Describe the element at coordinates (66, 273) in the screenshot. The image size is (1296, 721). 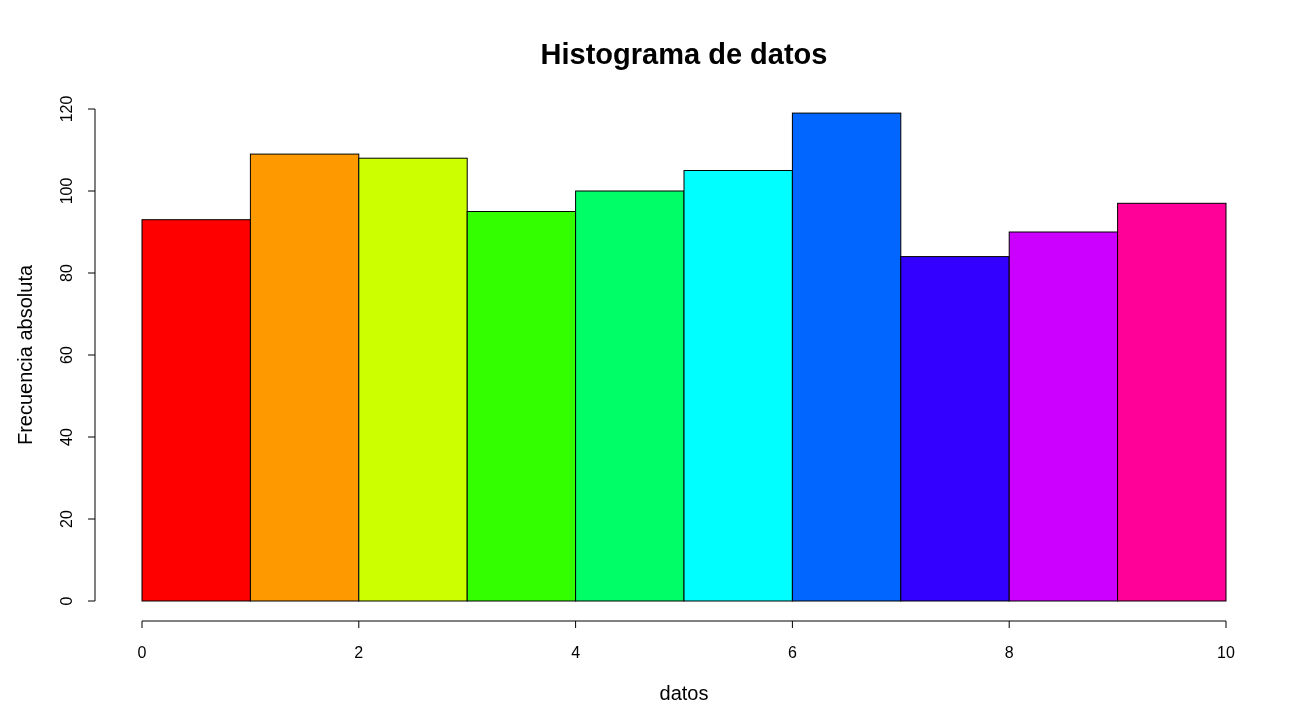
I see `y-tick-label: 80` at that location.